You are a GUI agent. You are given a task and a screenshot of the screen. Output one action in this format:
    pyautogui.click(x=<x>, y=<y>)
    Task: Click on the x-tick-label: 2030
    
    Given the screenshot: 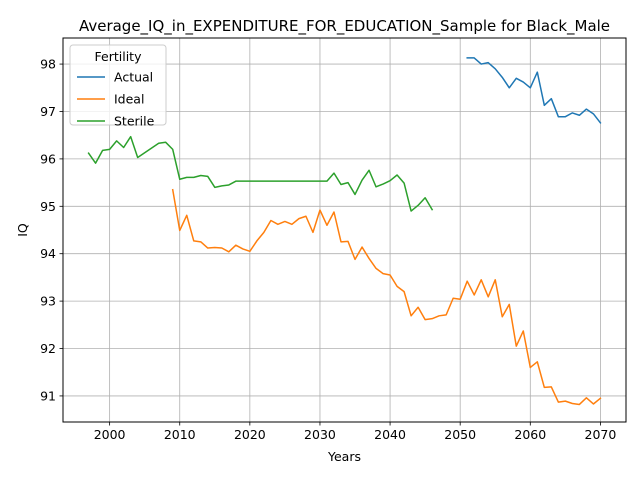 What is the action you would take?
    pyautogui.click(x=320, y=434)
    